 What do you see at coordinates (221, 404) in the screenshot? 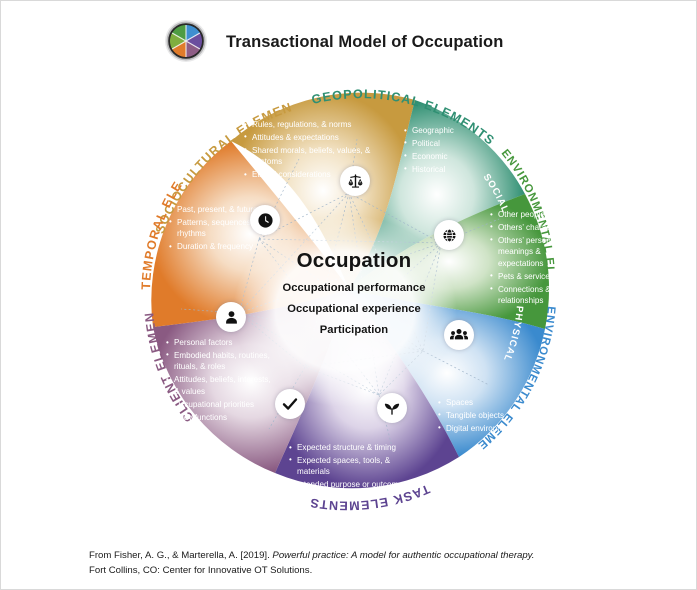
I see `bullet-item: Occupational priorities` at bounding box center [221, 404].